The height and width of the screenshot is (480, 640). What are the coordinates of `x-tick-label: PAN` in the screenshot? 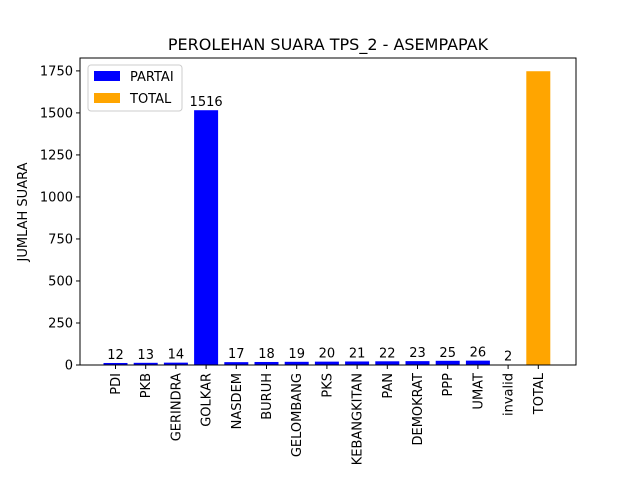 It's located at (388, 386).